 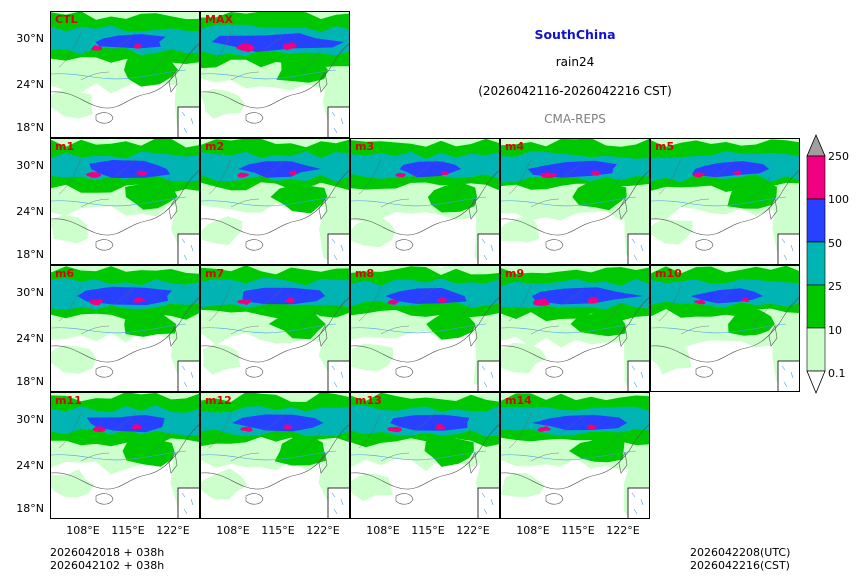 I want to click on member-label: m9, so click(x=515, y=273).